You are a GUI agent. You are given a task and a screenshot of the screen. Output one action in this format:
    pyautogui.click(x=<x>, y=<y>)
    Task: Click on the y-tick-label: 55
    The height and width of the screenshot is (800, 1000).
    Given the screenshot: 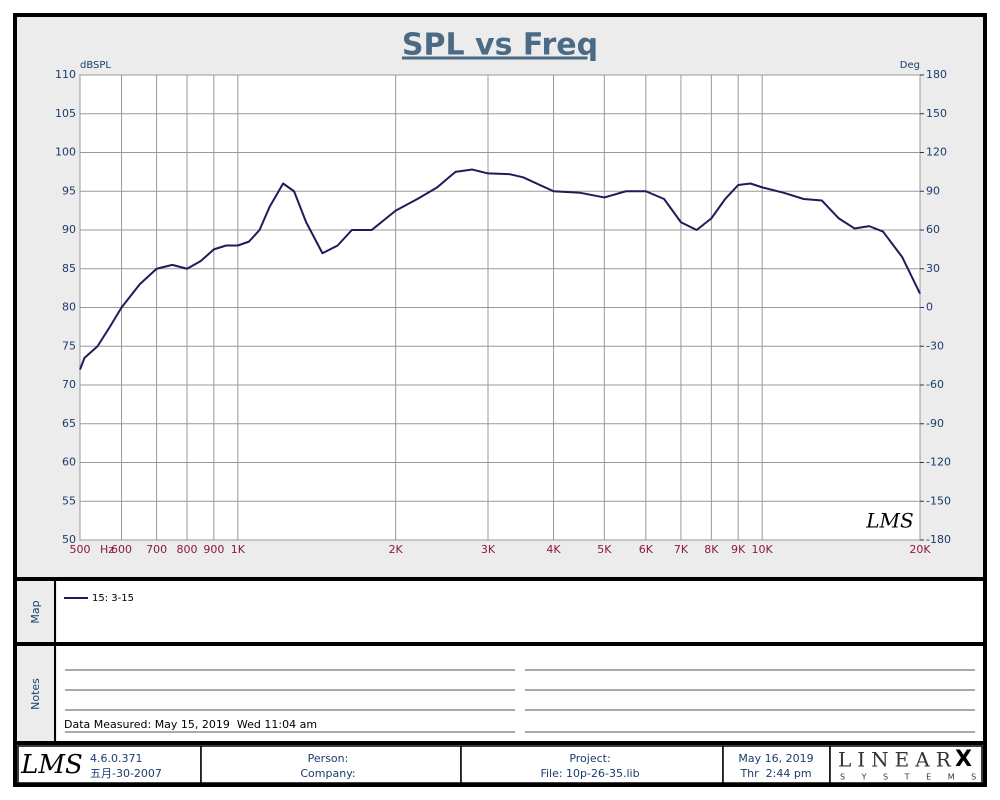 What is the action you would take?
    pyautogui.click(x=69, y=500)
    